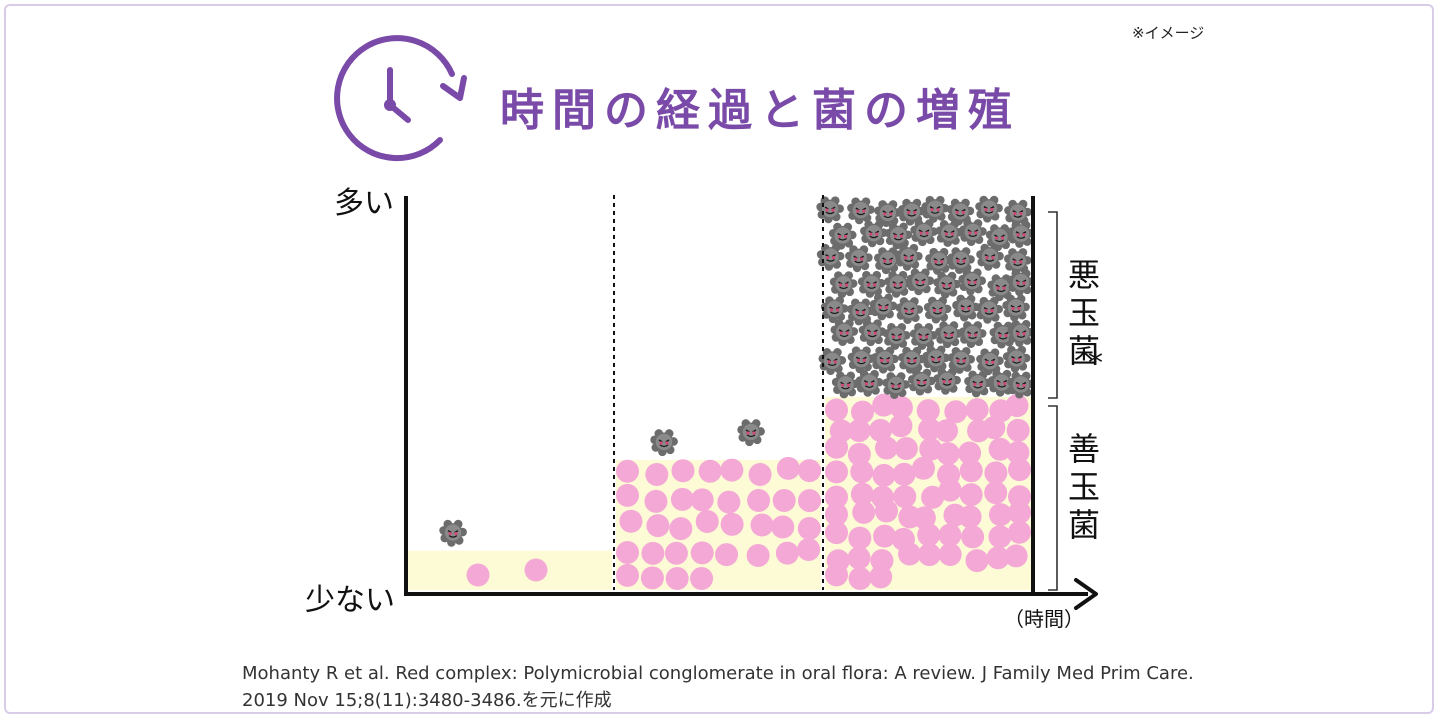 This screenshot has width=1440, height=720. What do you see at coordinates (1053, 305) in the screenshot?
I see `bad-bacteria-bracket` at bounding box center [1053, 305].